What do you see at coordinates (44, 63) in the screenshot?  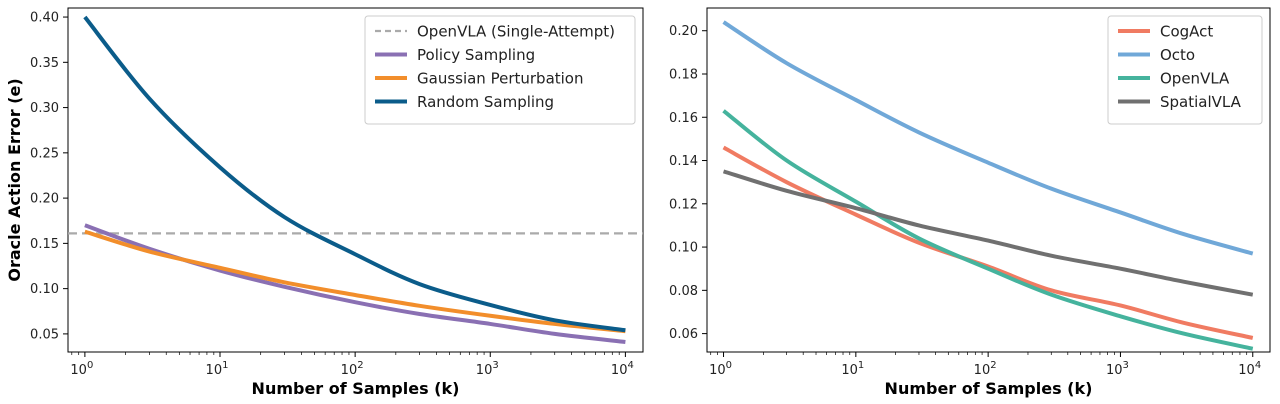 I see `y-tick-label: 0.35` at bounding box center [44, 63].